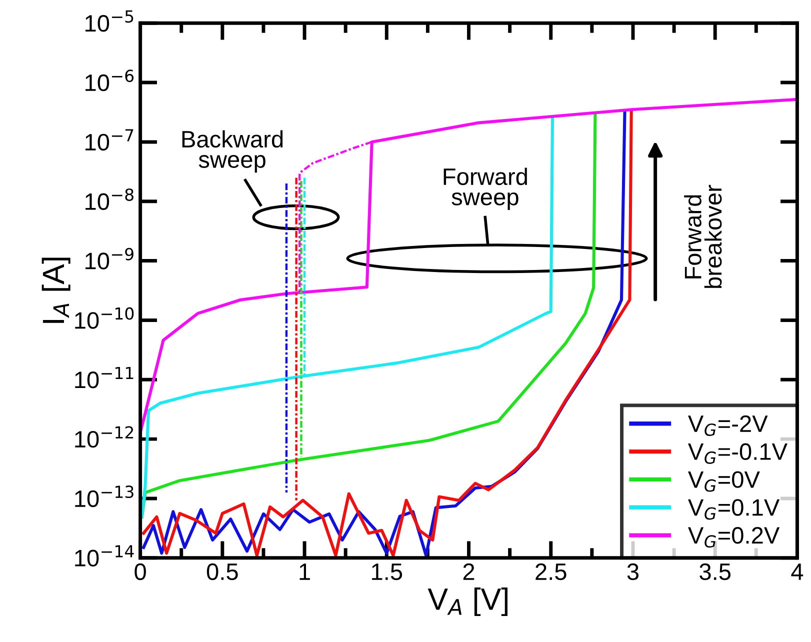  I want to click on y-tick-label: 10$^{−8}$, so click(110, 199).